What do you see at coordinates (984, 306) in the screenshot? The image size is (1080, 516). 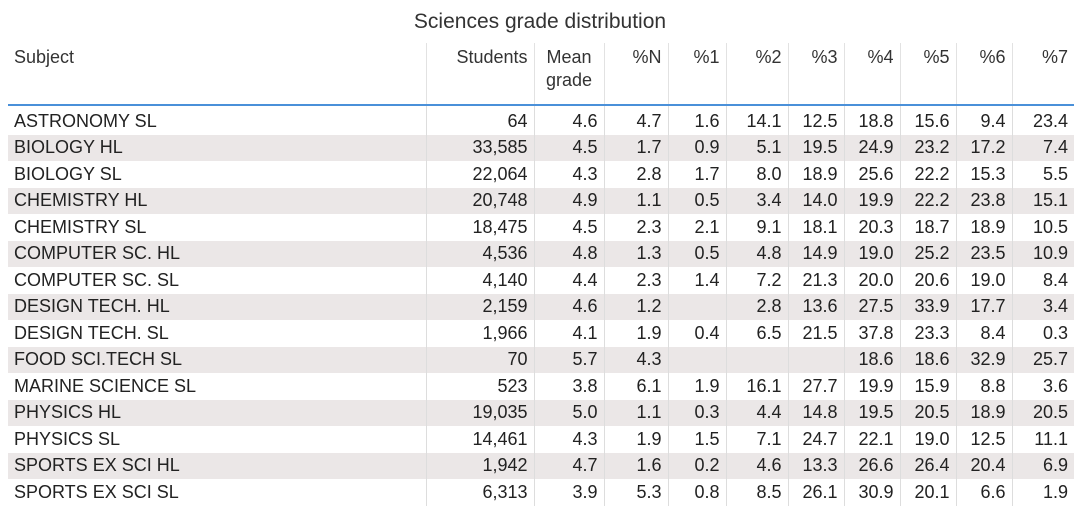 I see `cell-pct-6: 17.7` at bounding box center [984, 306].